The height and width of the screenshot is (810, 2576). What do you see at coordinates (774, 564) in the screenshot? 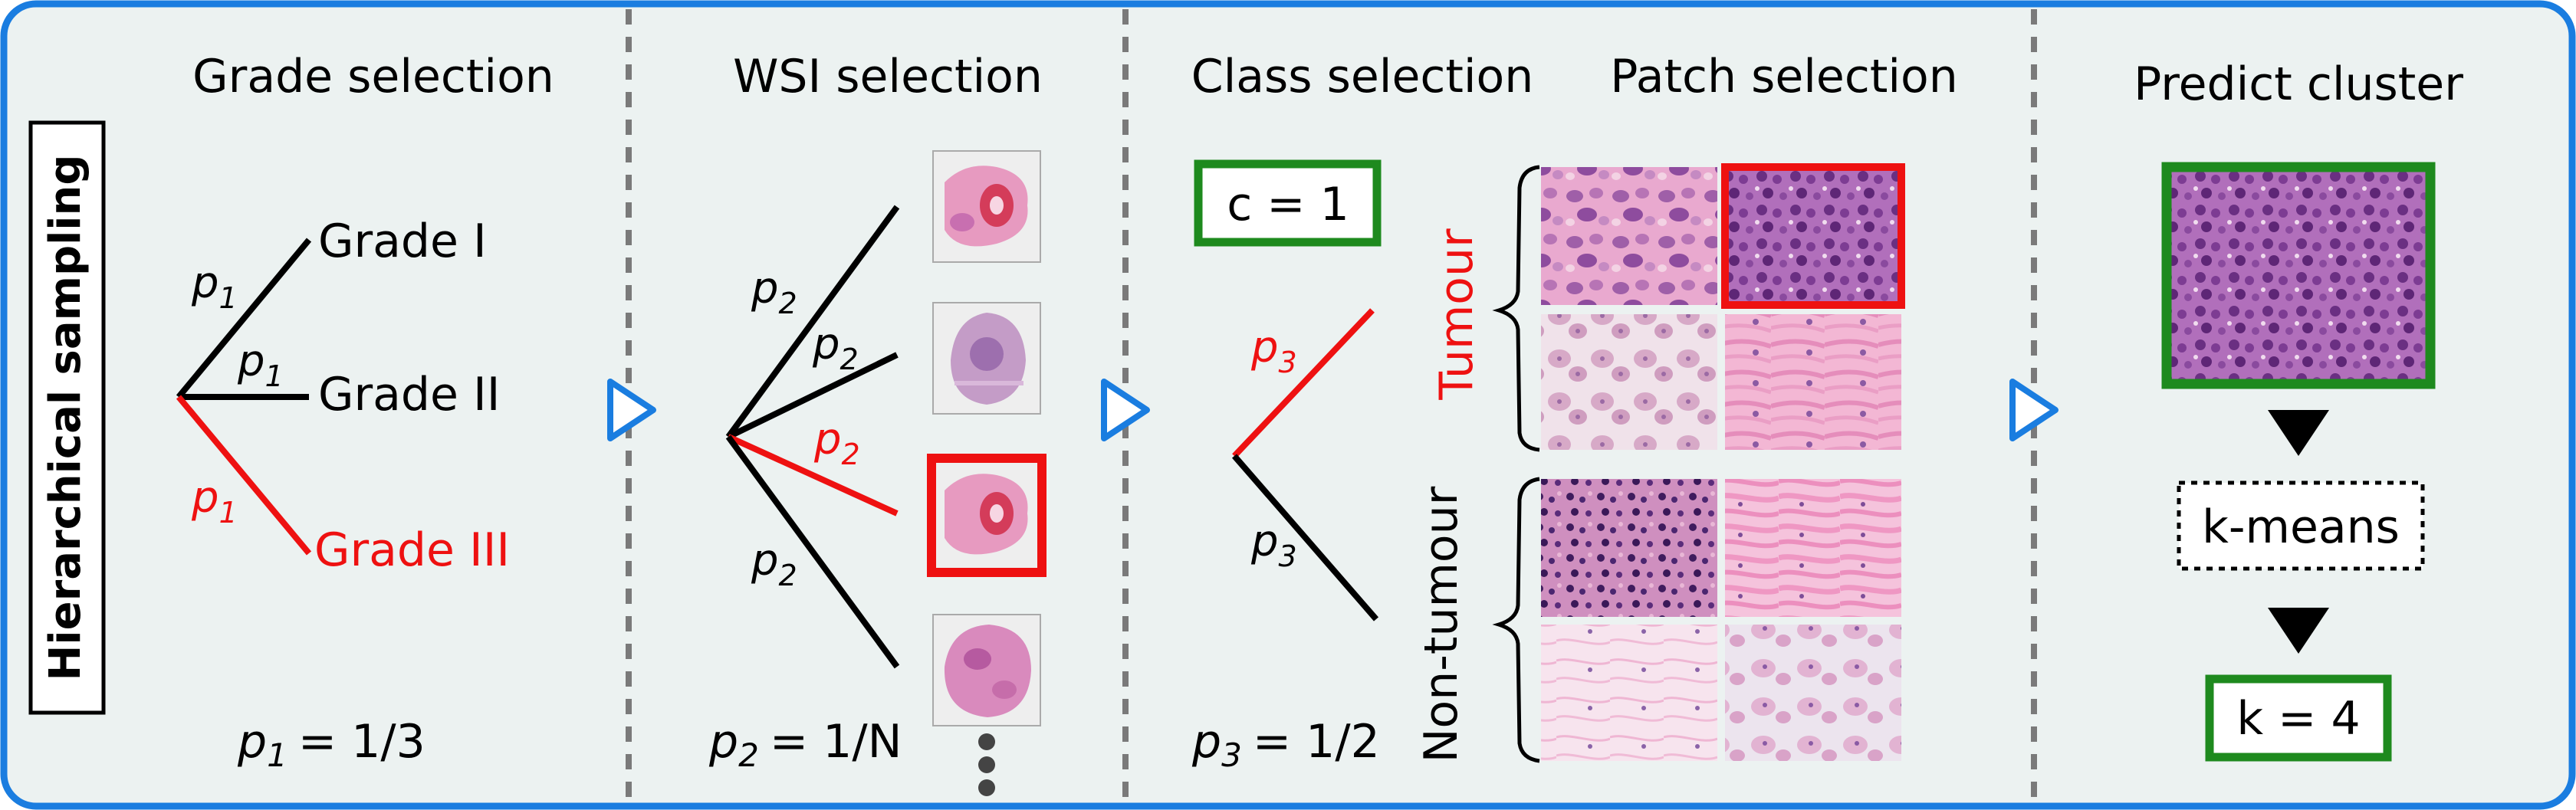
I see `wsi-prob-label-4: p2` at bounding box center [774, 564].